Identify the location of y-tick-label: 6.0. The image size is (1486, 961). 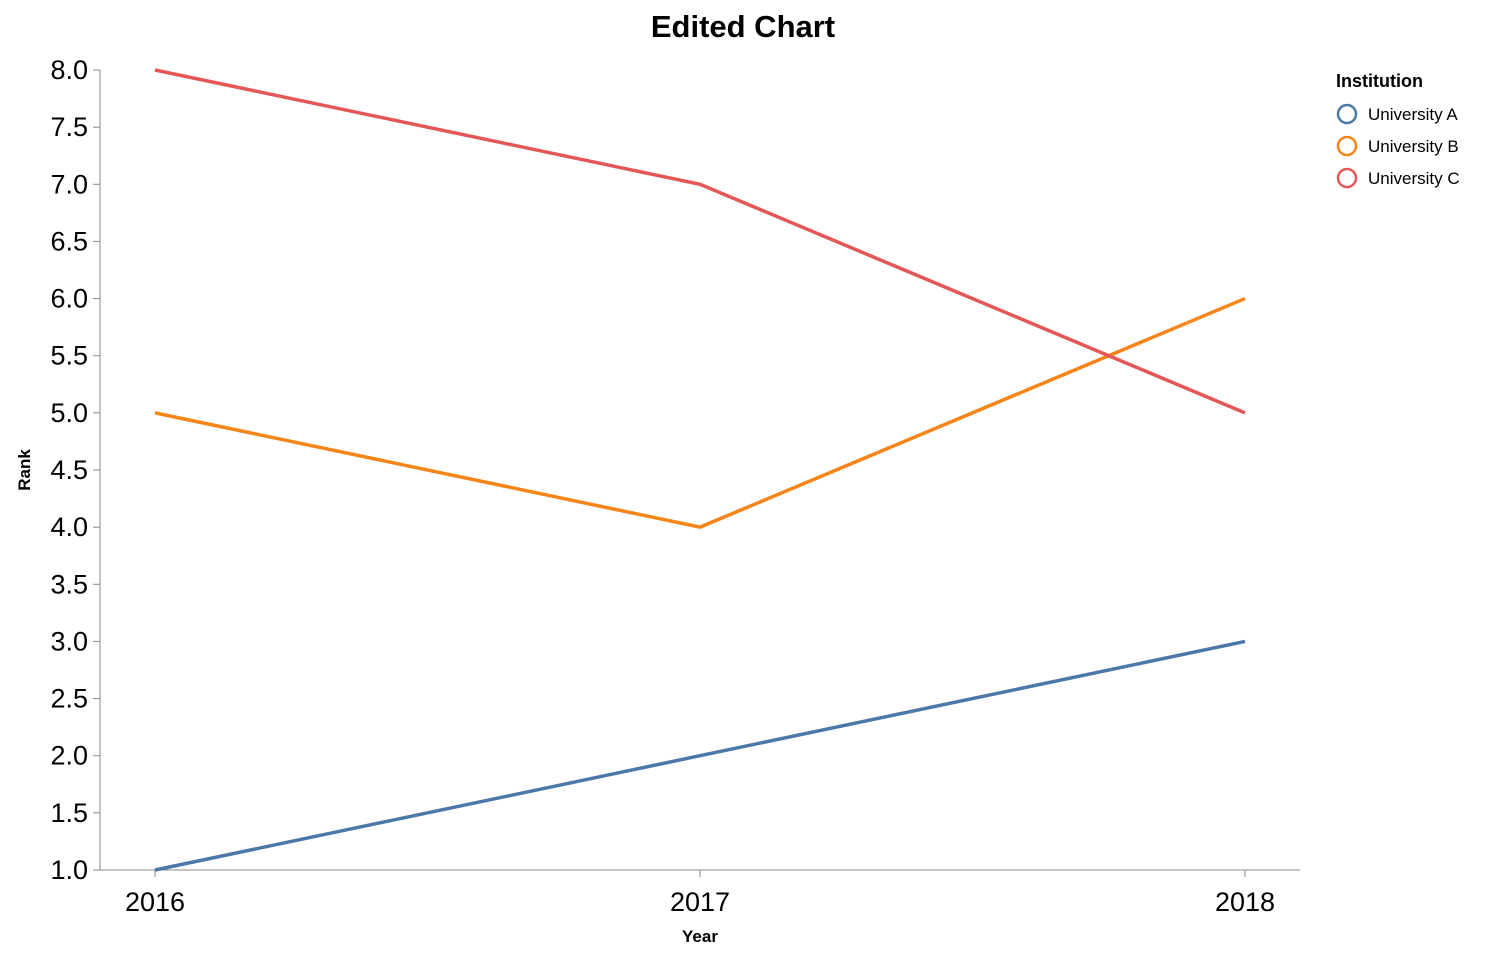
(69, 299).